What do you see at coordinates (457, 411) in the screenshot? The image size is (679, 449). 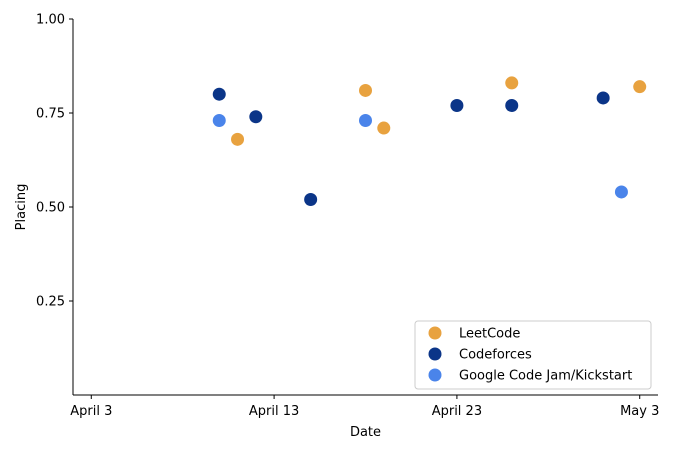 I see `x-tick-label: April 23` at bounding box center [457, 411].